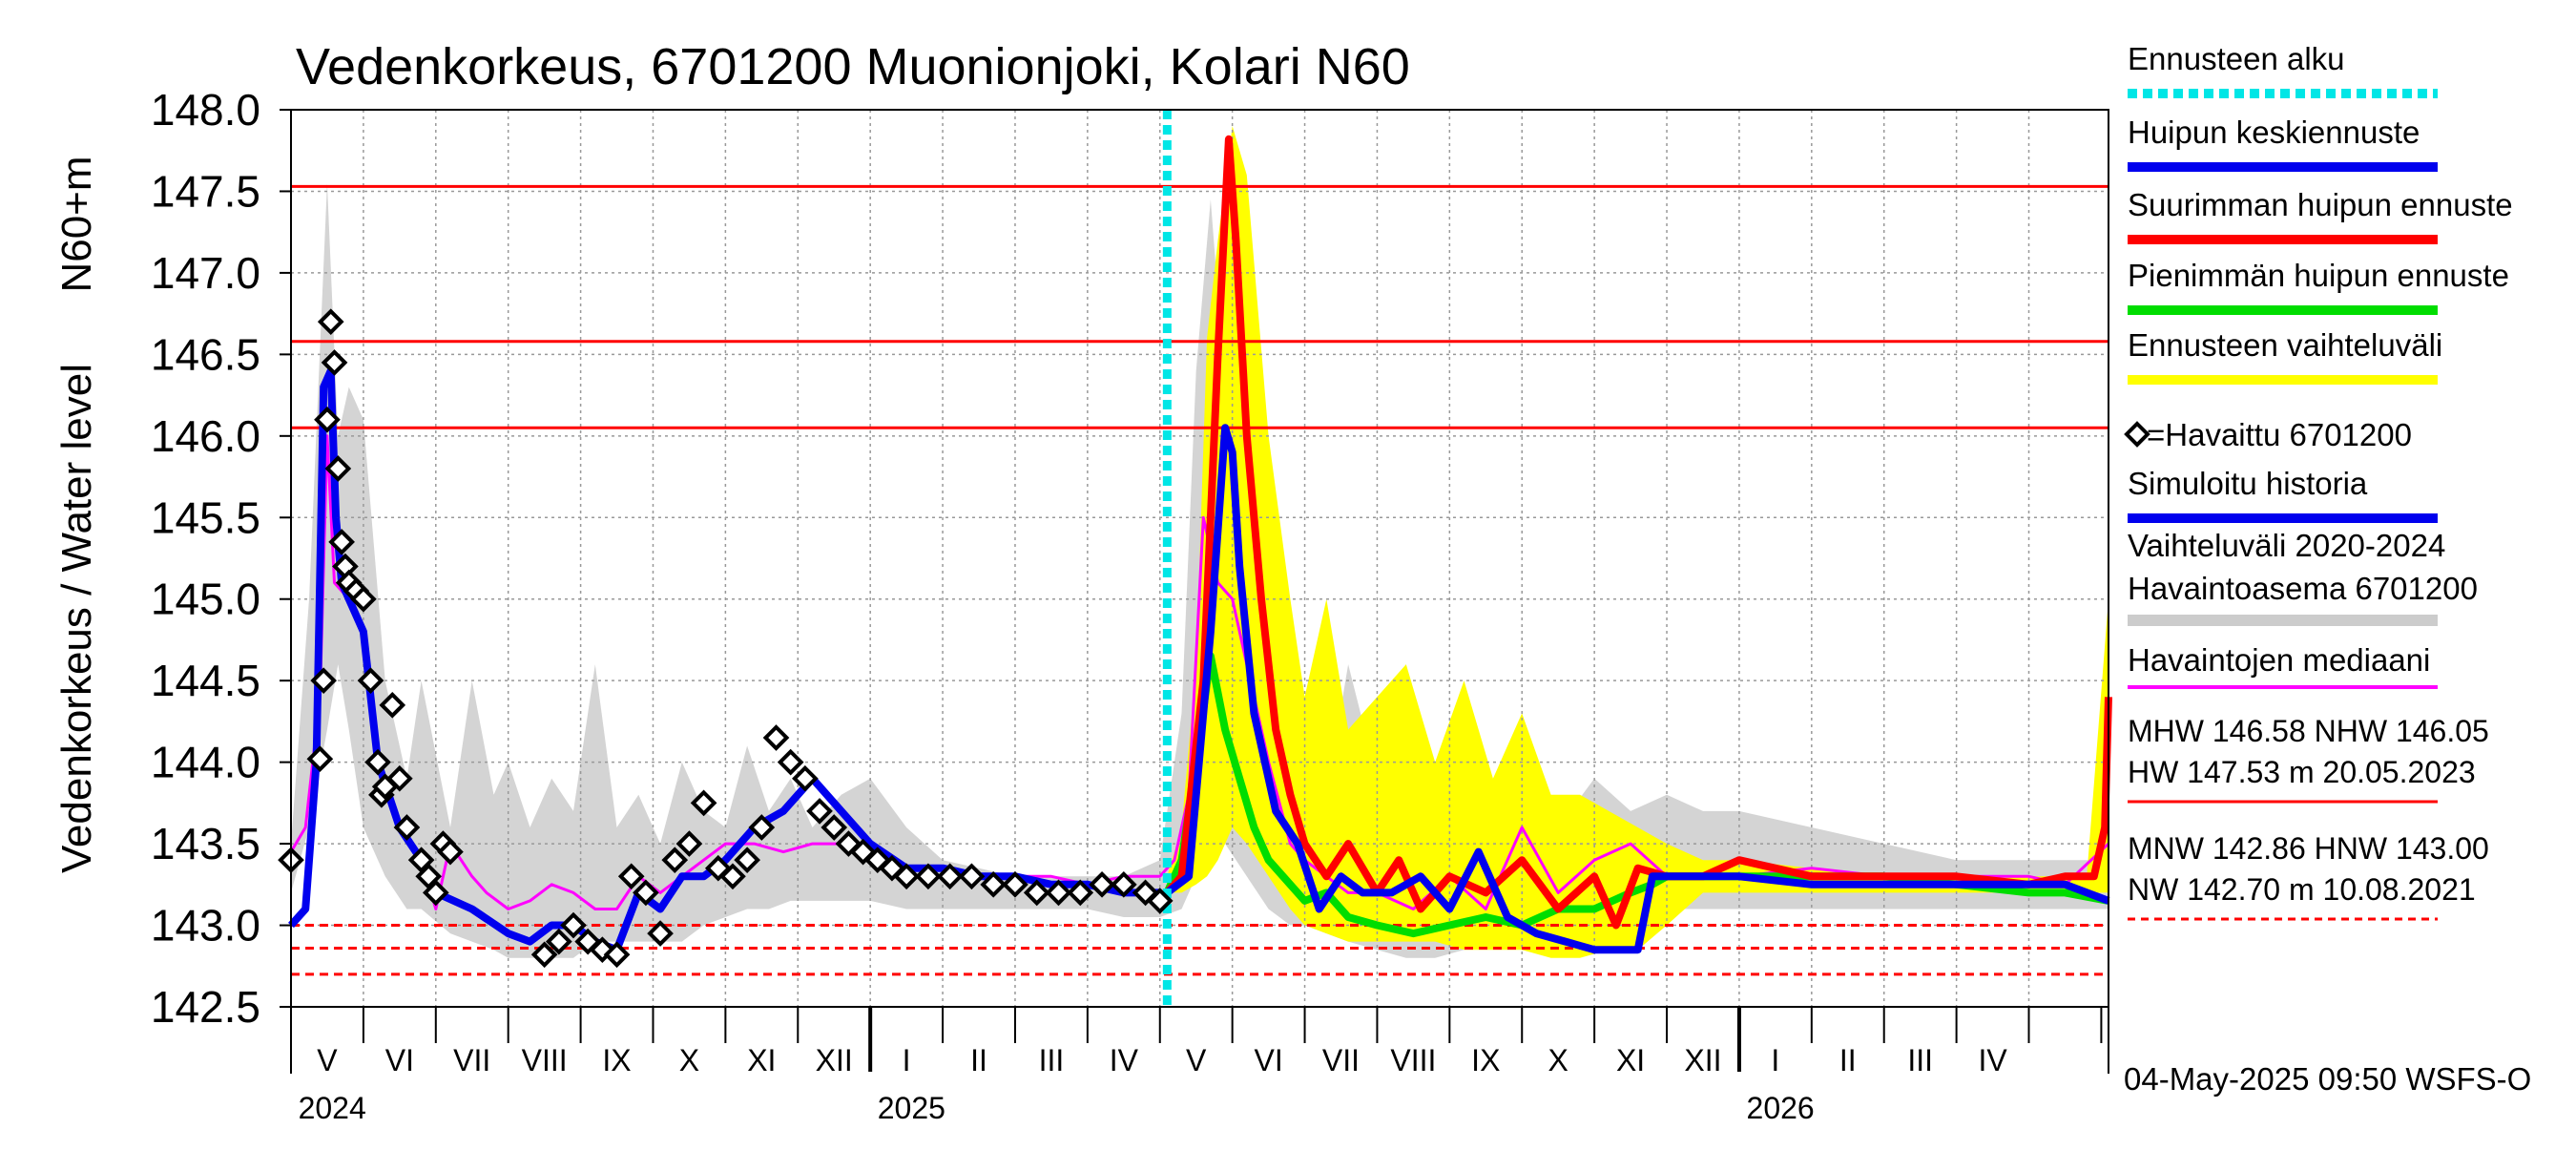 The height and width of the screenshot is (1150, 2576). Describe the element at coordinates (2236, 58) in the screenshot. I see `legend-label-ennusteen-alku: Ennusteen alku` at that location.